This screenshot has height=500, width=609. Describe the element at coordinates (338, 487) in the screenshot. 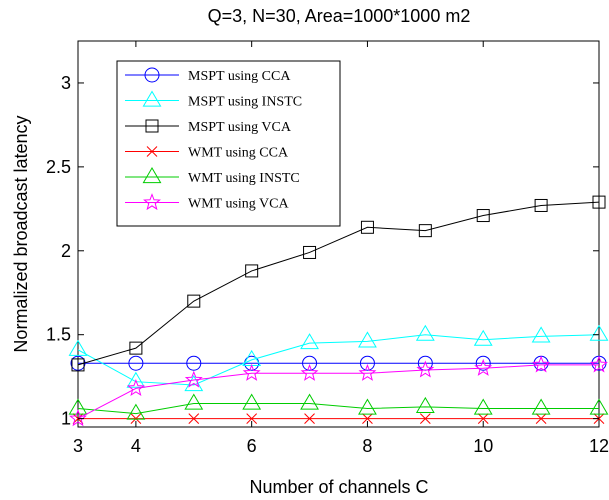

I see `x-axis-title: Number of channels C` at that location.